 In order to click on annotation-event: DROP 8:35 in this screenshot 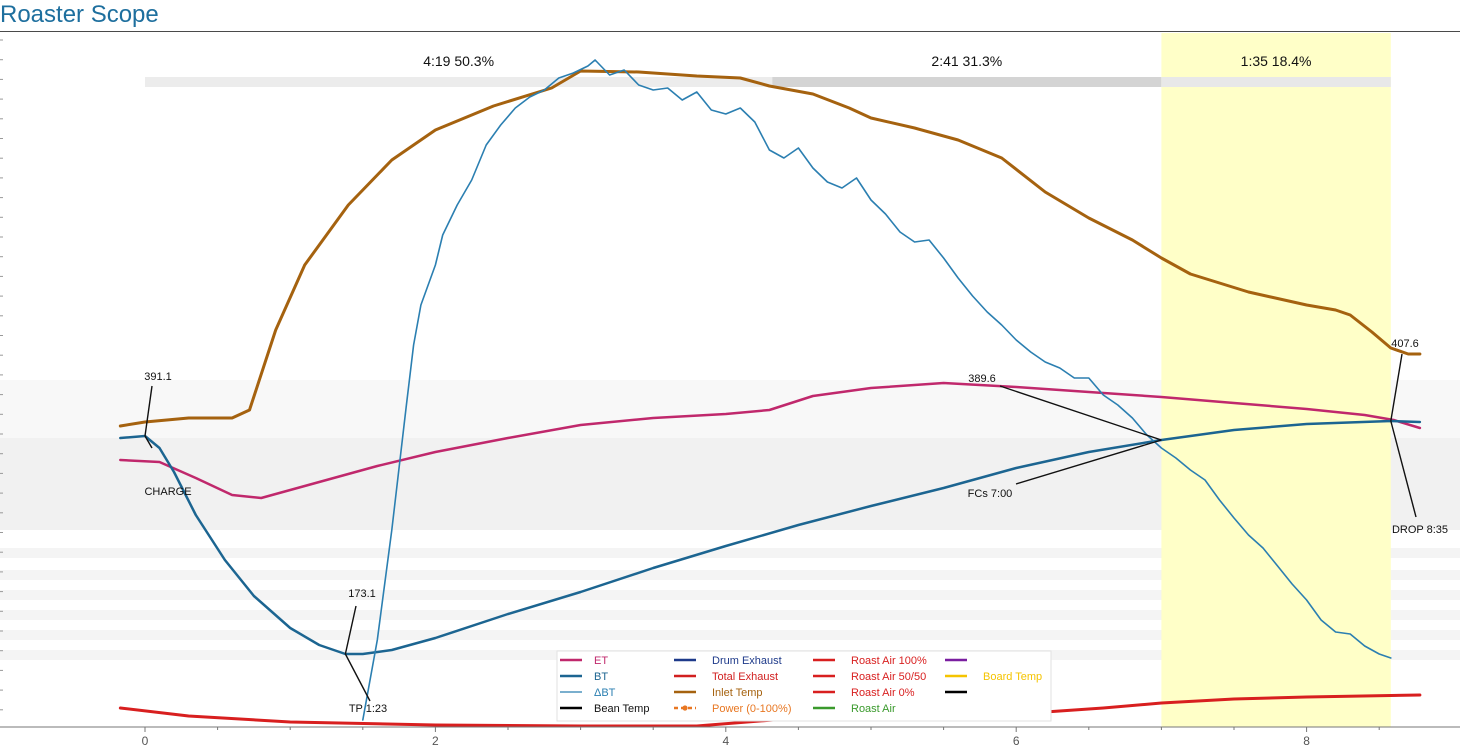, I will do `click(1420, 530)`.